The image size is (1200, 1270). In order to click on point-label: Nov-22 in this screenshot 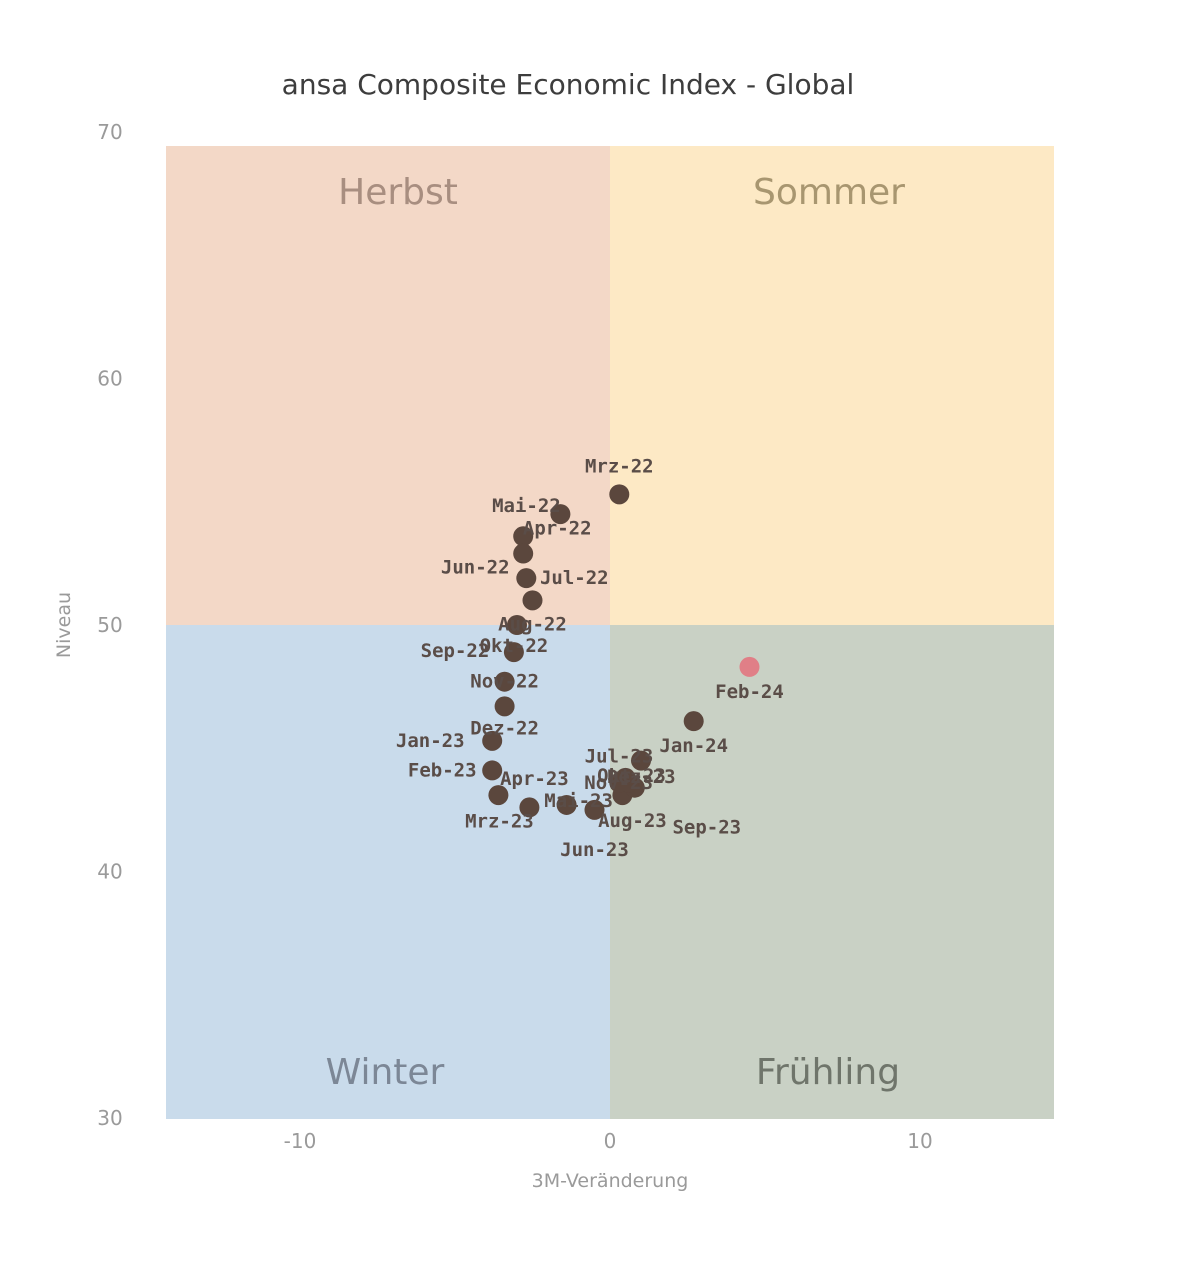, I will do `click(504, 682)`.